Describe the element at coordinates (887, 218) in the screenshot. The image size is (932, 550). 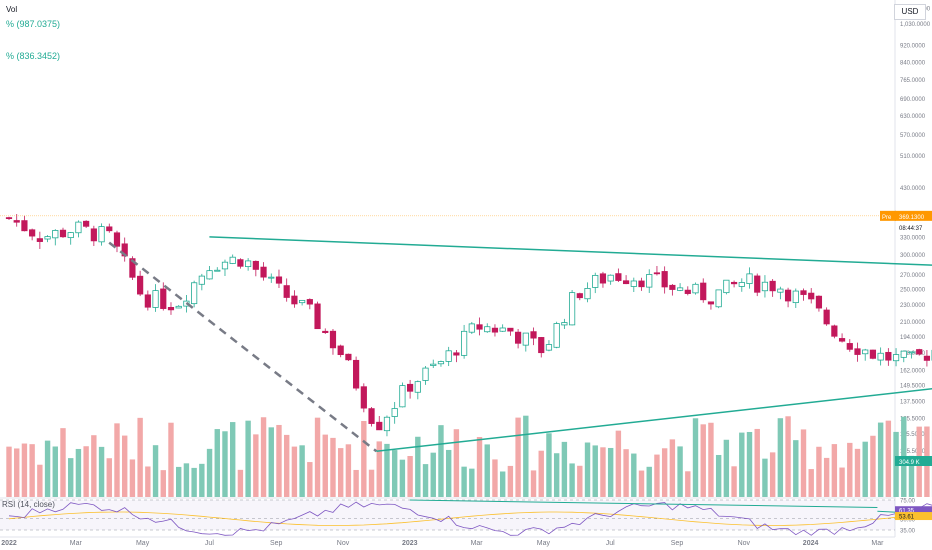
I see `pre-tag-label: Pre` at that location.